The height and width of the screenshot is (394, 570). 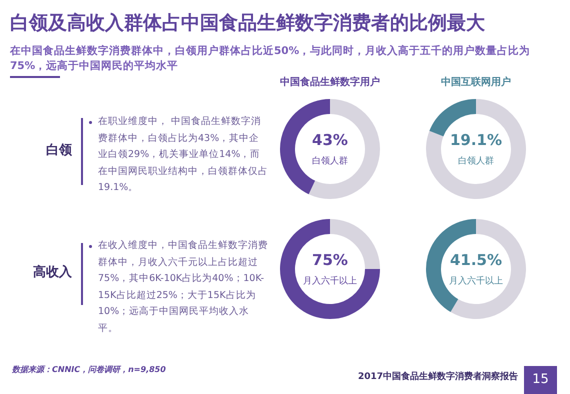 I want to click on data-label: 19.1%, so click(x=476, y=139).